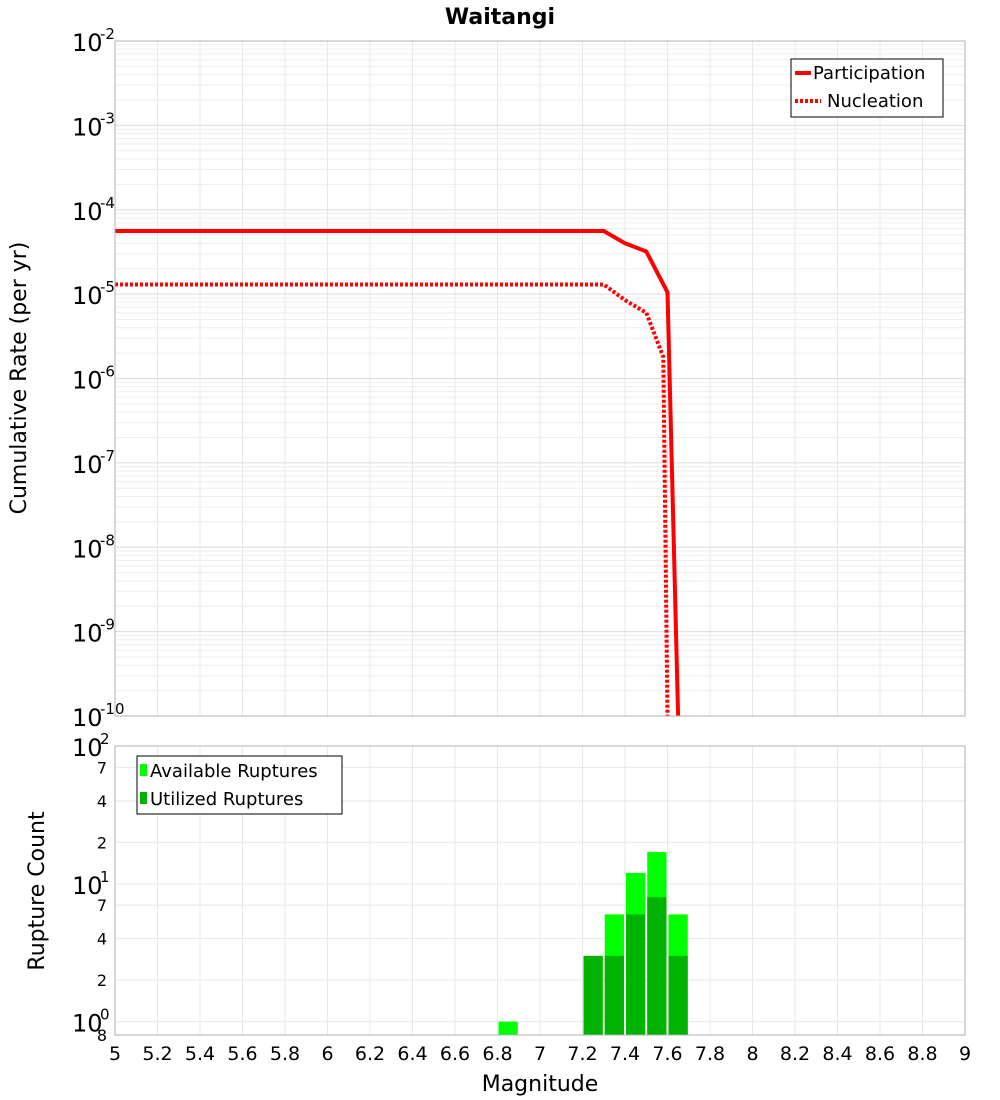 The height and width of the screenshot is (1100, 1000). Describe the element at coordinates (242, 1054) in the screenshot. I see `x-tick-label: 5.6` at that location.